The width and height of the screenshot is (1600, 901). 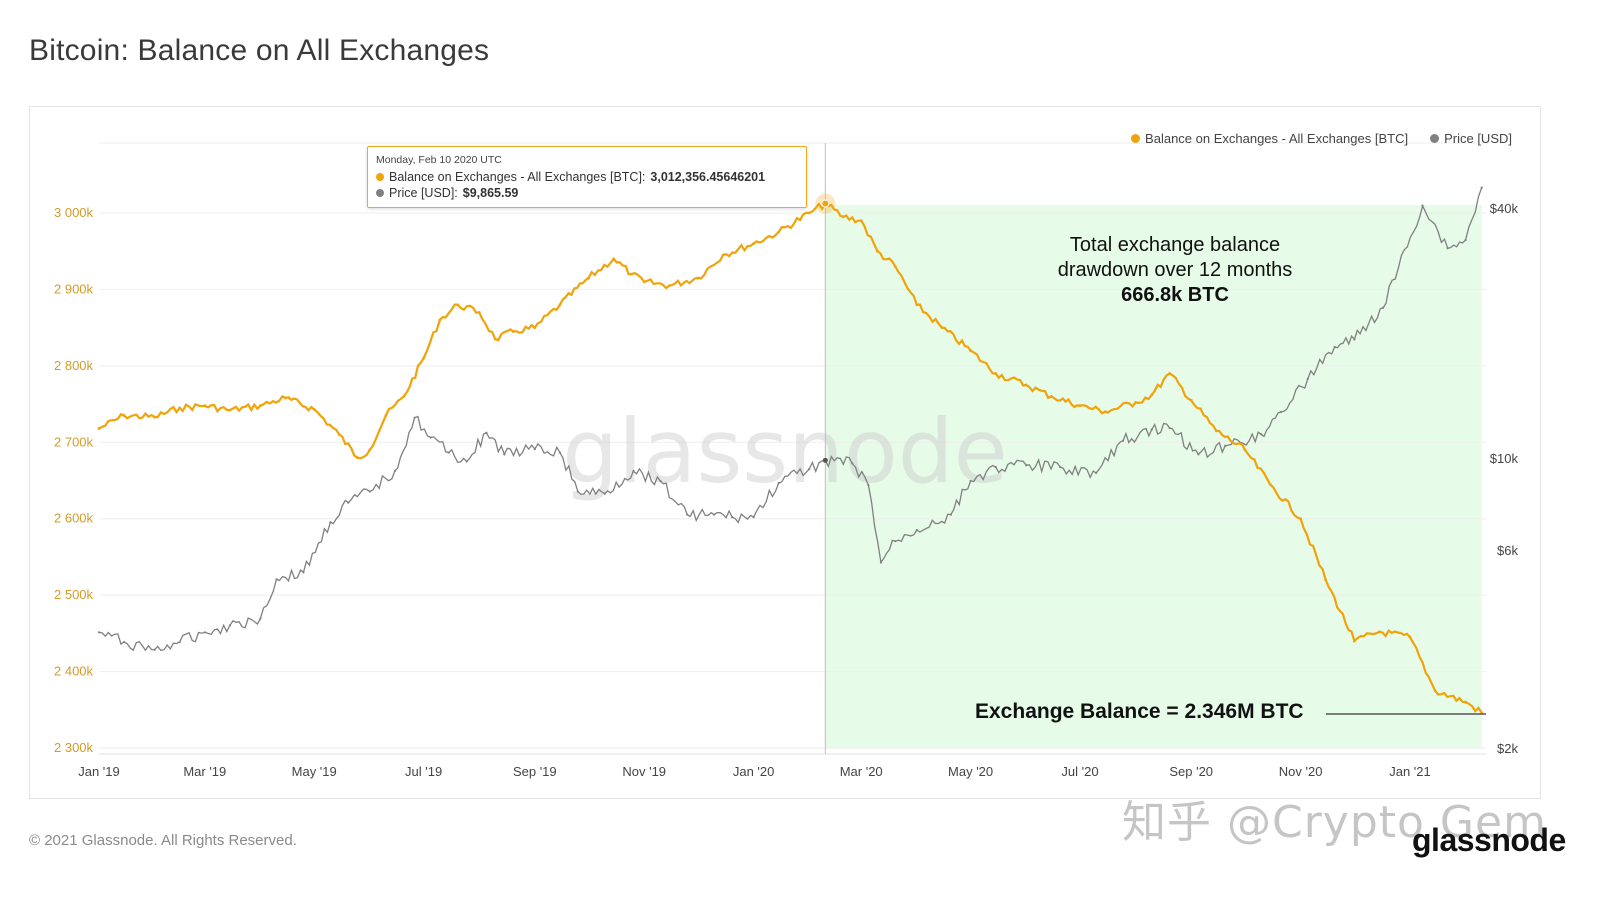 I want to click on right-axis-tick-label: $10k, so click(x=1504, y=458).